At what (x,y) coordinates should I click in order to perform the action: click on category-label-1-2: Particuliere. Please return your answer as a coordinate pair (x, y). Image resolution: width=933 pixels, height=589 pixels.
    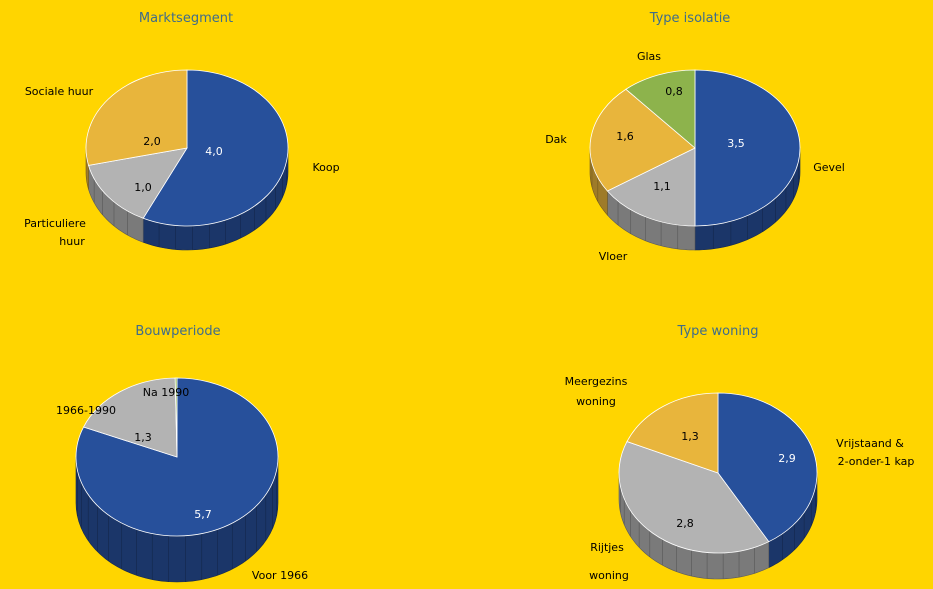
    Looking at the image, I should click on (55, 223).